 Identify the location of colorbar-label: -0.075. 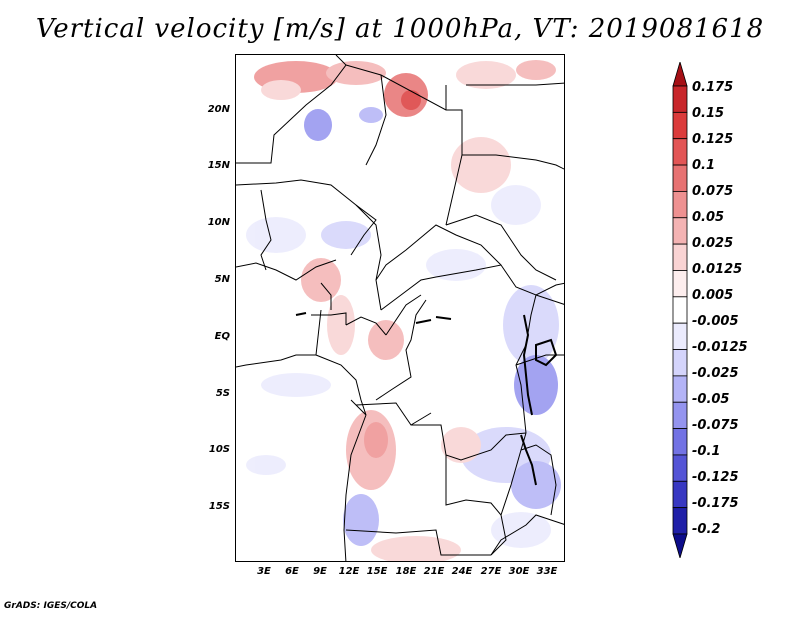
(715, 425).